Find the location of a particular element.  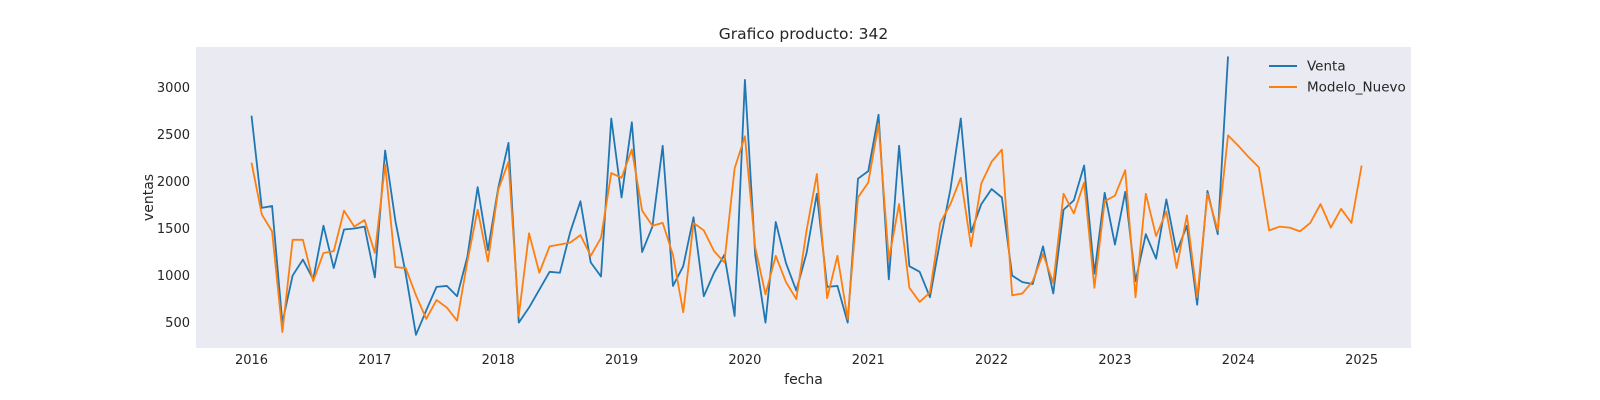

y-tick-label: 2500 is located at coordinates (173, 135).